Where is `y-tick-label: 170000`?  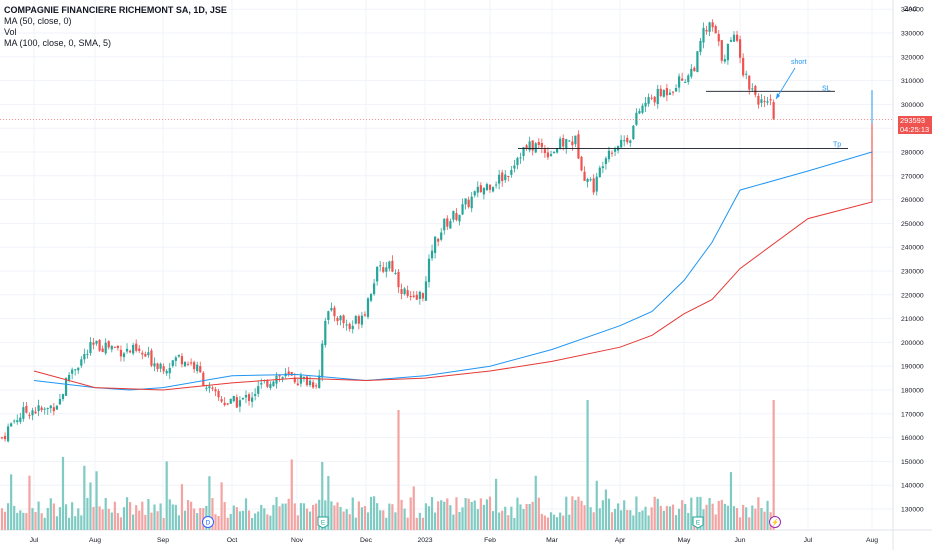
y-tick-label: 170000 is located at coordinates (912, 414).